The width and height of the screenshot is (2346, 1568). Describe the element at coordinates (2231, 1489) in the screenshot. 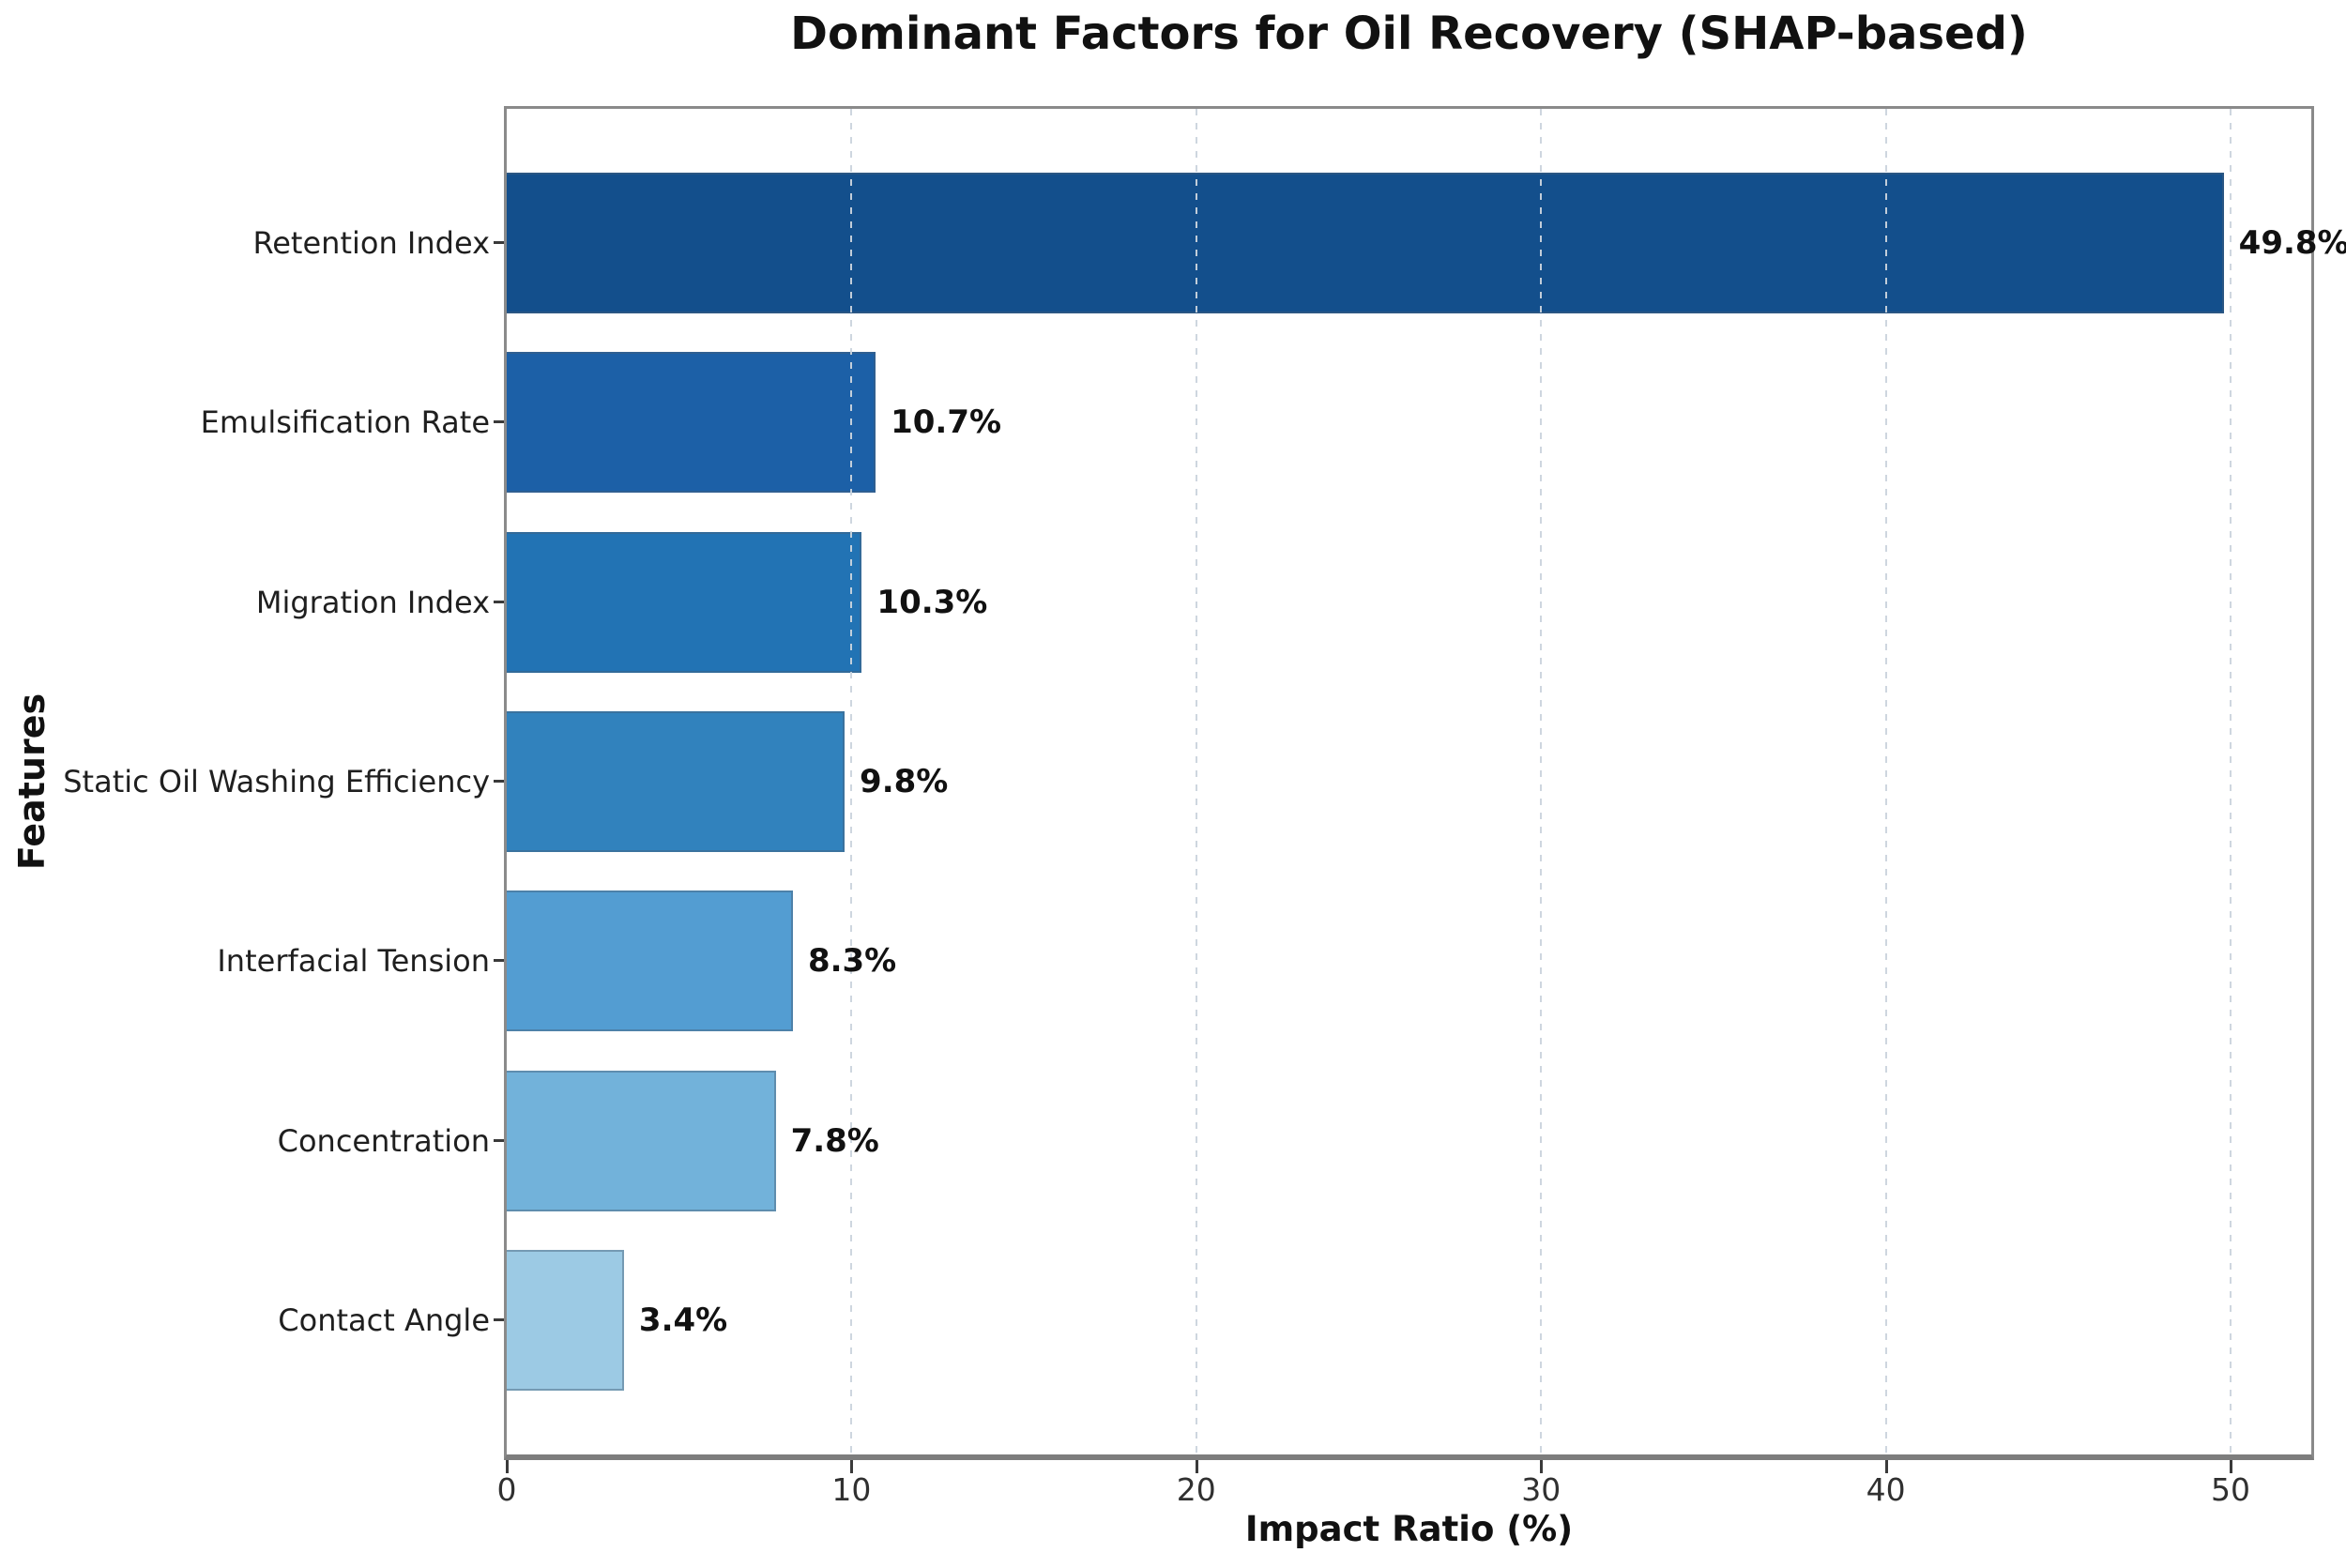

I see `x-tick-label-50: 50` at that location.